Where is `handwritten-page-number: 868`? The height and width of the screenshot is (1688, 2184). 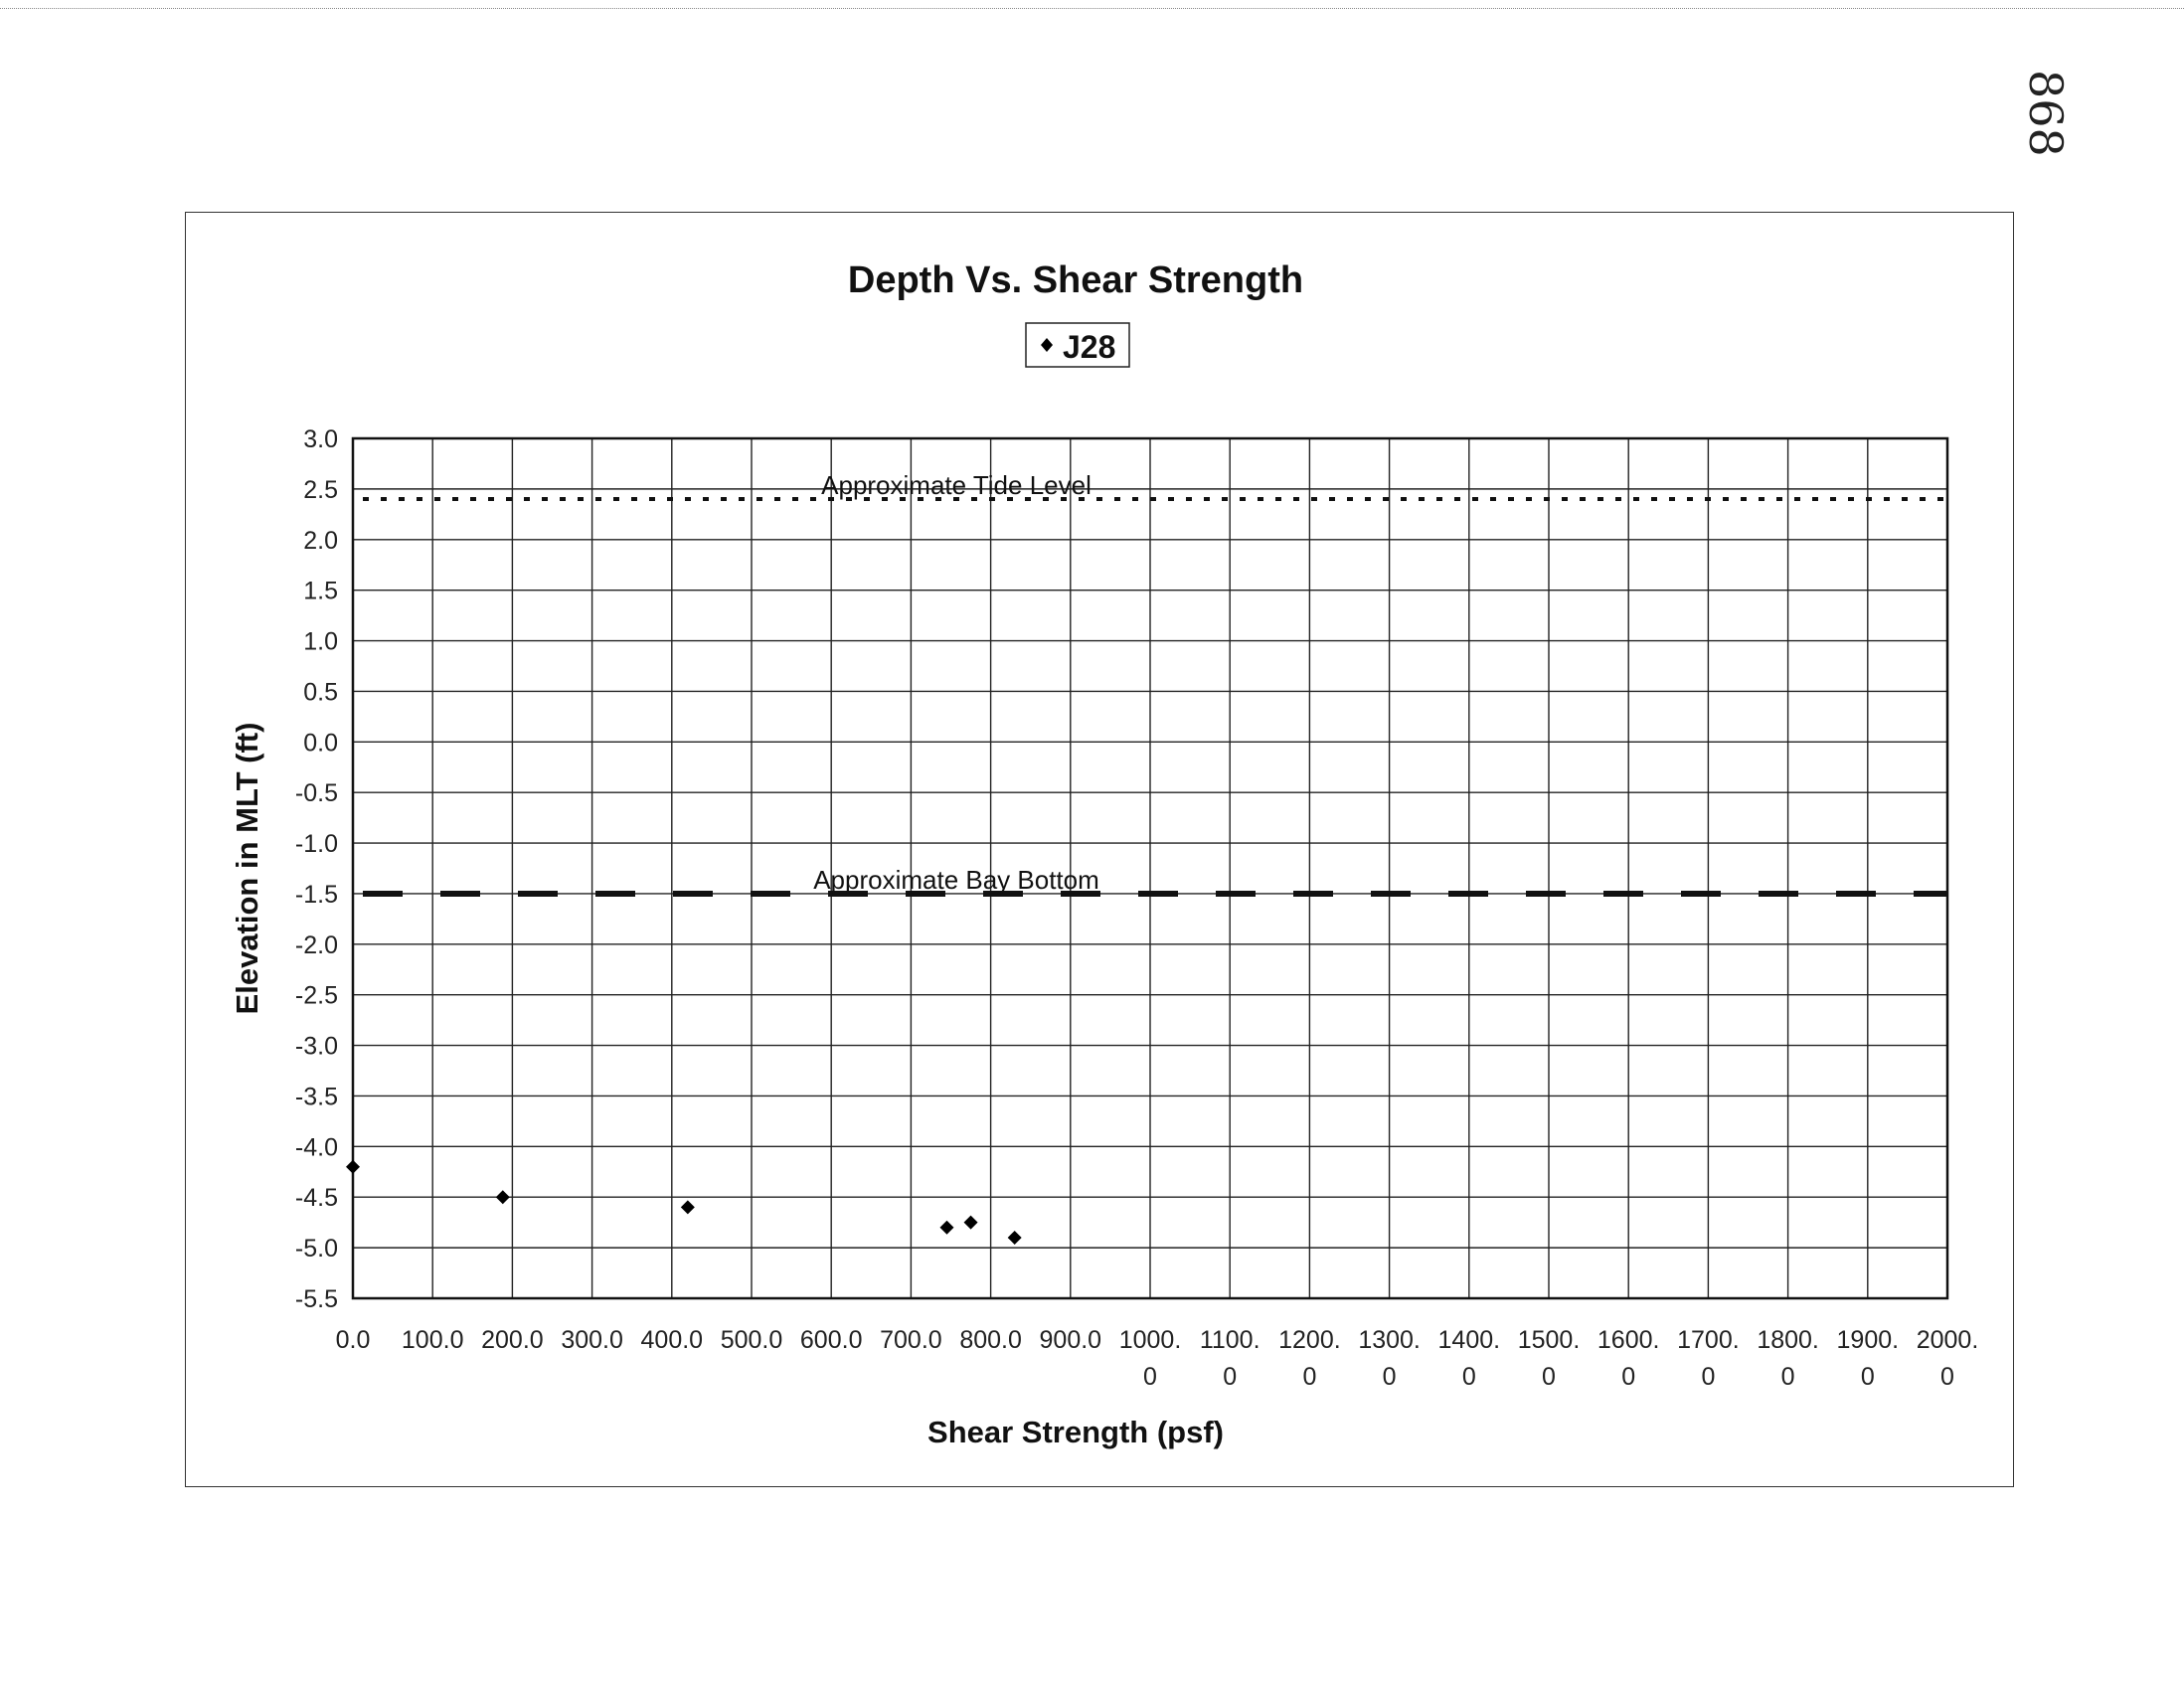 handwritten-page-number: 868 is located at coordinates (2046, 113).